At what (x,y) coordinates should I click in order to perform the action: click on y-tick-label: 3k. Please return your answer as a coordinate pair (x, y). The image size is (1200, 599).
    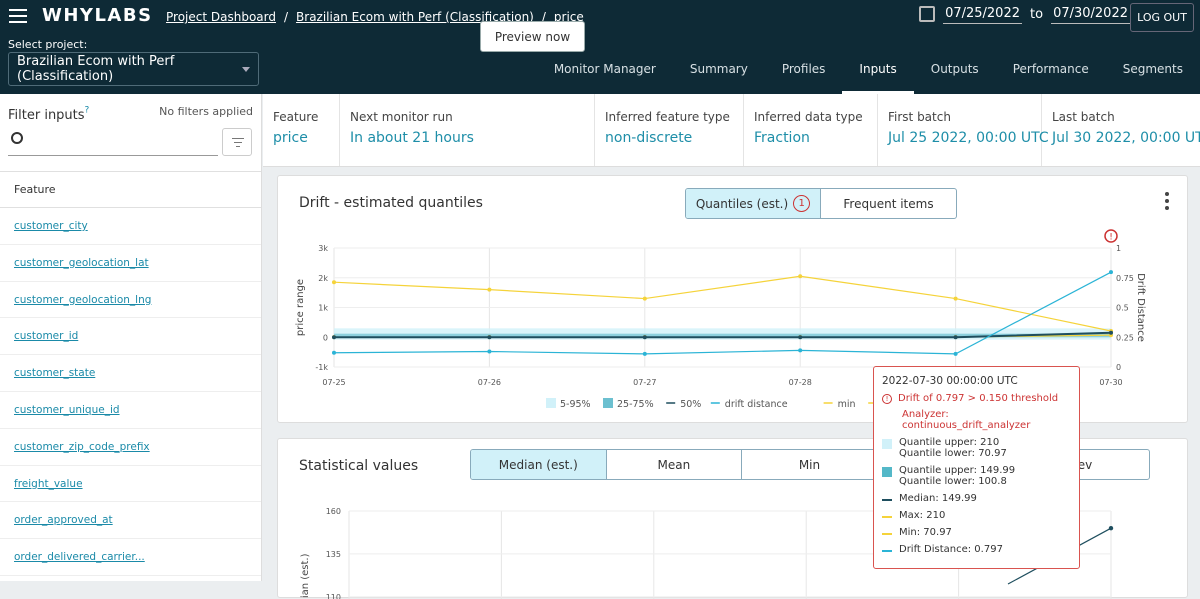
    Looking at the image, I should click on (323, 248).